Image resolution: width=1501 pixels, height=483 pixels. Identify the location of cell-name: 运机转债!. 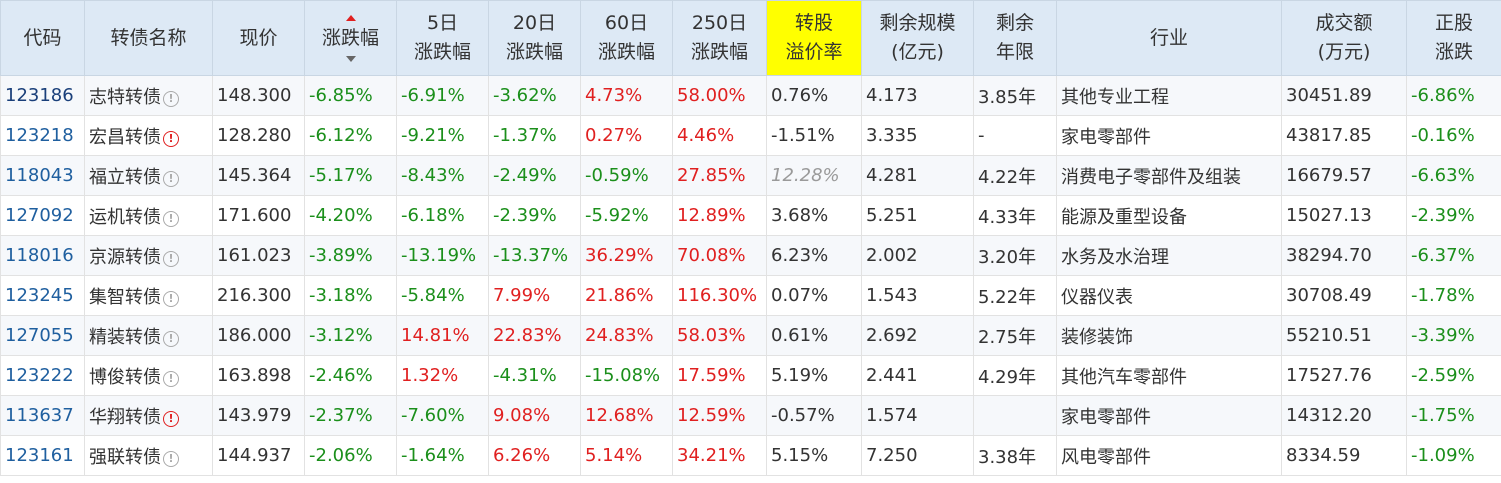
(148, 215).